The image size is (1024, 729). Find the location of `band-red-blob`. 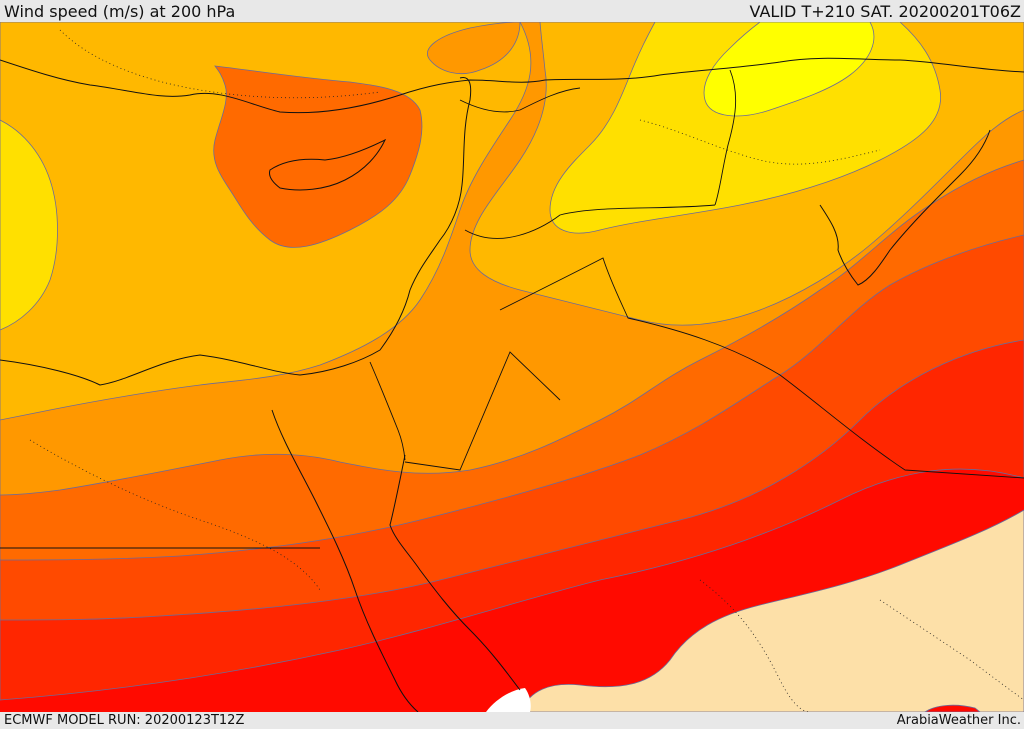

band-red-blob is located at coordinates (952, 708).